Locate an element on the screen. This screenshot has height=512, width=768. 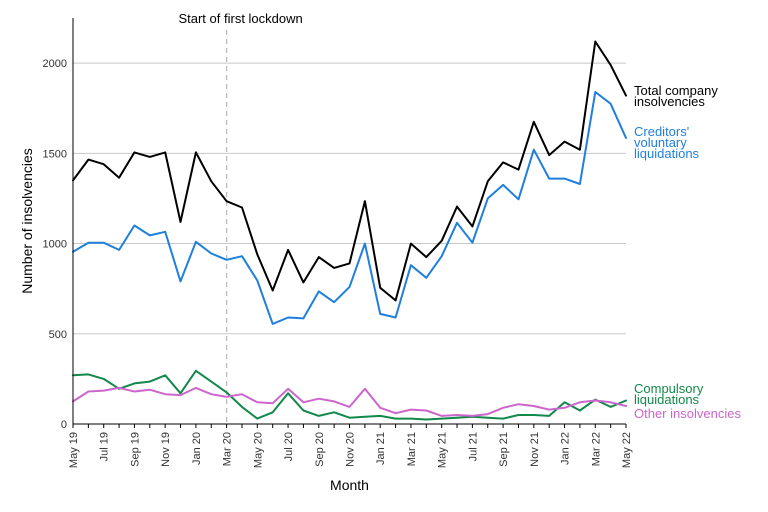
series-label-total-company-insolvencies: Total company insolvencies is located at coordinates (676, 96).